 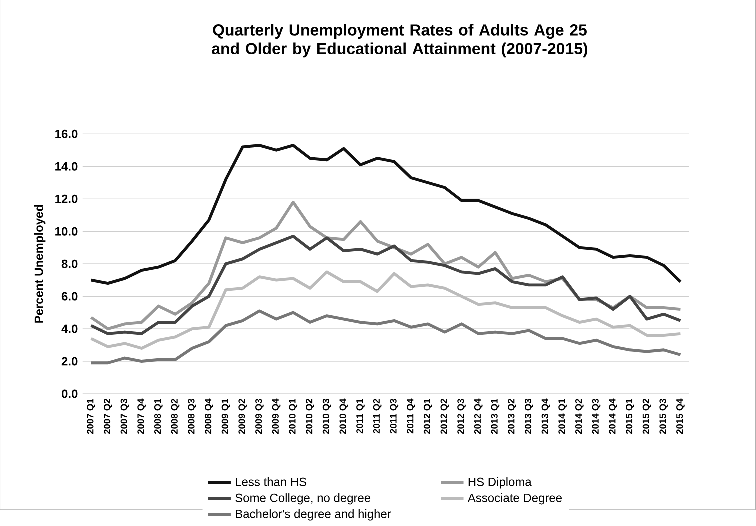 What do you see at coordinates (647, 416) in the screenshot?
I see `x-tick-label: 2015 Q2` at bounding box center [647, 416].